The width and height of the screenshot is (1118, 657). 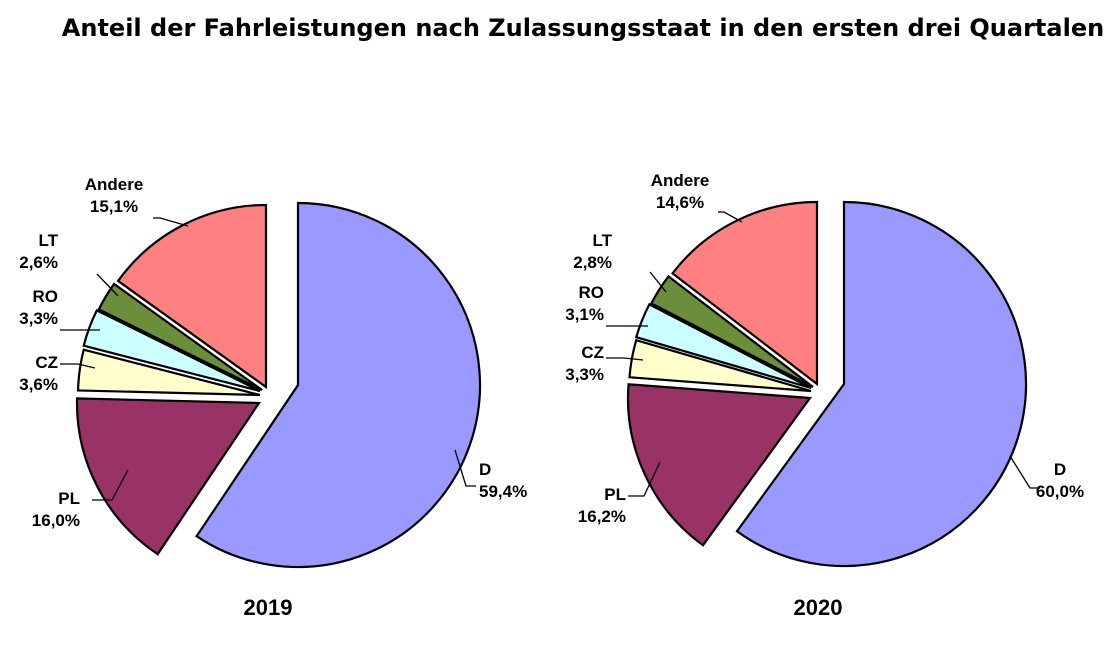 I want to click on slice-value-d: 60,0%, so click(x=1060, y=491).